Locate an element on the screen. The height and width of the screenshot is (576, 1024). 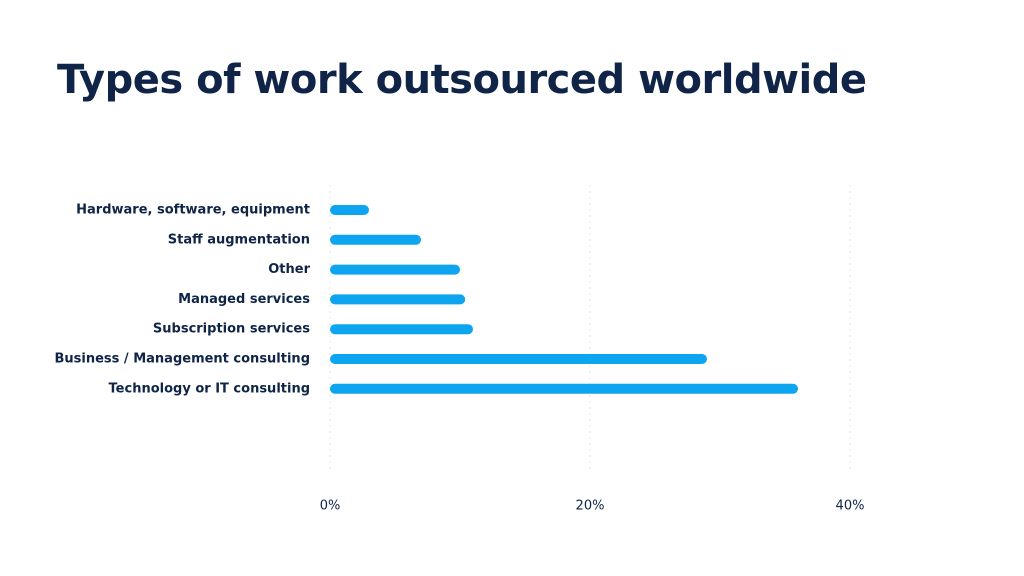
category-label-4: Subscription services is located at coordinates (231, 329).